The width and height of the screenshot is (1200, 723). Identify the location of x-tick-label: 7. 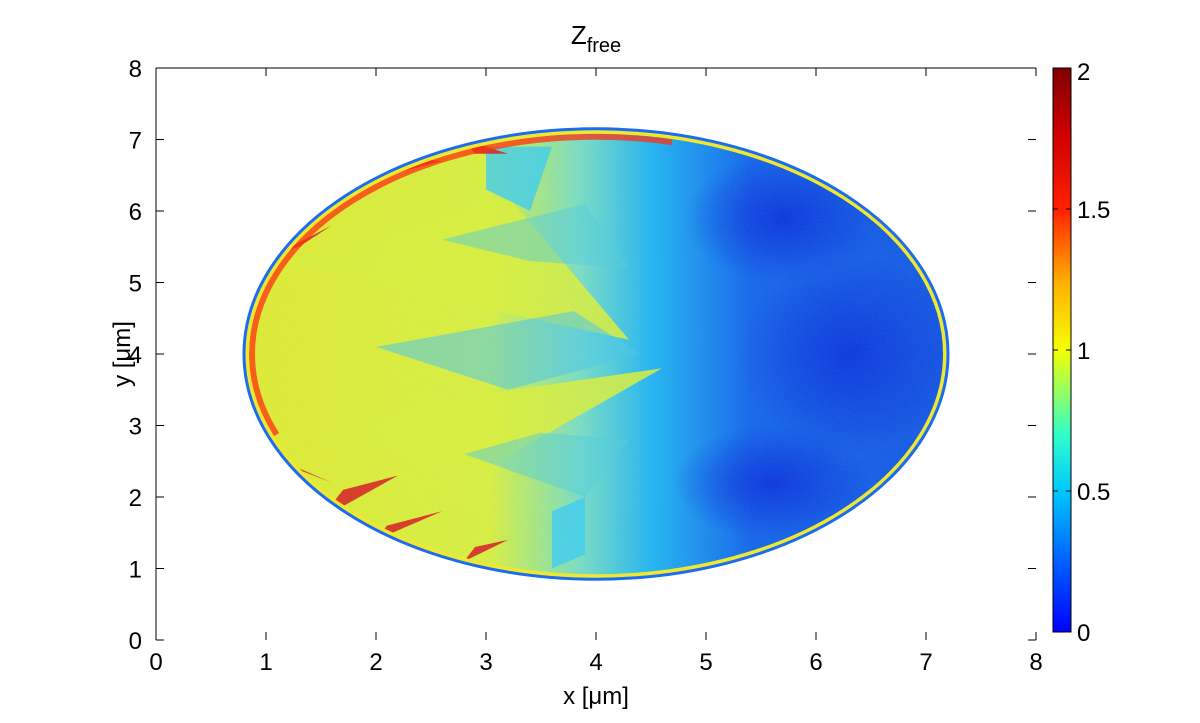
(925, 662).